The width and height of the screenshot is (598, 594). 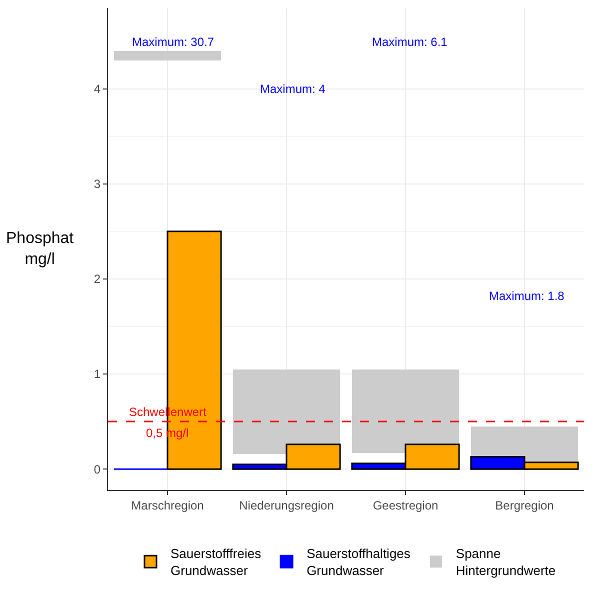 What do you see at coordinates (97, 89) in the screenshot?
I see `y-tick-label: 4` at bounding box center [97, 89].